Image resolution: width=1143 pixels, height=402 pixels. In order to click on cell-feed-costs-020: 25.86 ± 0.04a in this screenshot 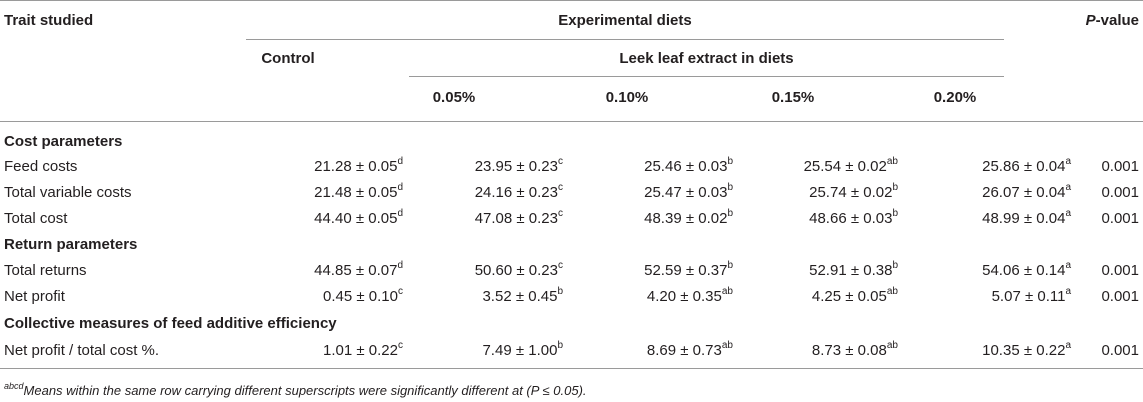, I will do `click(1026, 166)`.